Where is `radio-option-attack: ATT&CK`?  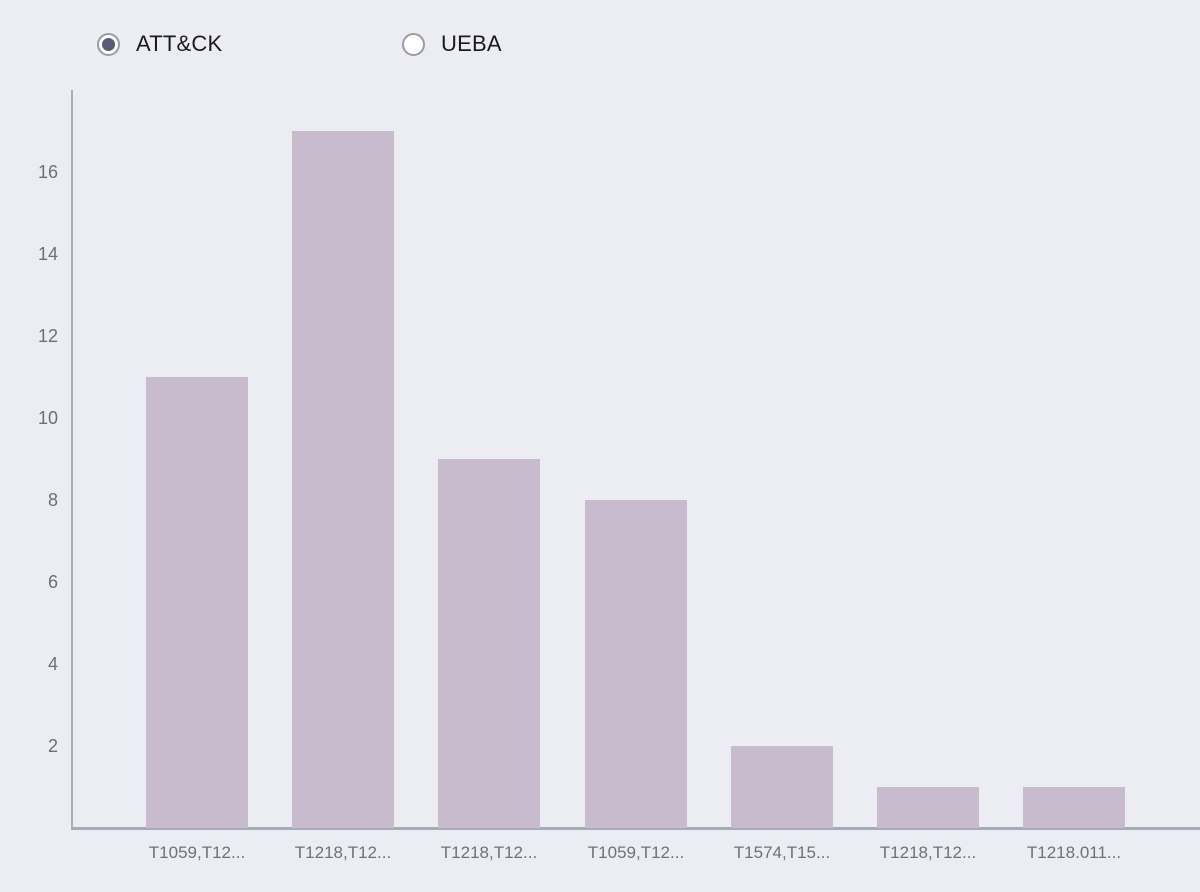 radio-option-attack: ATT&CK is located at coordinates (159, 44).